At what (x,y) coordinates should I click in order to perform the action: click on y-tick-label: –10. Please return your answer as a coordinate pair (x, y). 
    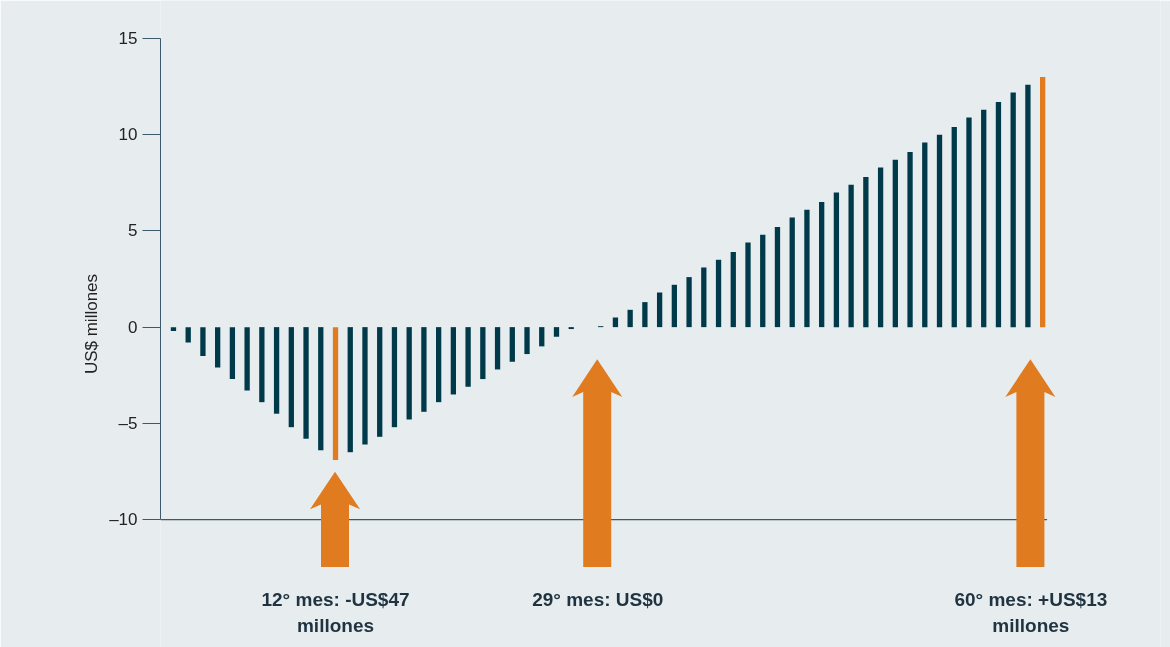
    Looking at the image, I should click on (123, 520).